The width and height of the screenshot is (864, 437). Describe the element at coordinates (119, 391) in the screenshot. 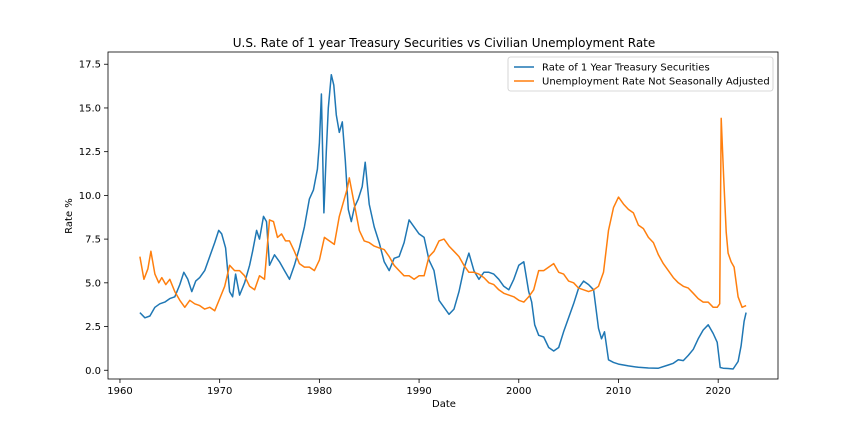

I see `x-tick-label: 1960` at that location.